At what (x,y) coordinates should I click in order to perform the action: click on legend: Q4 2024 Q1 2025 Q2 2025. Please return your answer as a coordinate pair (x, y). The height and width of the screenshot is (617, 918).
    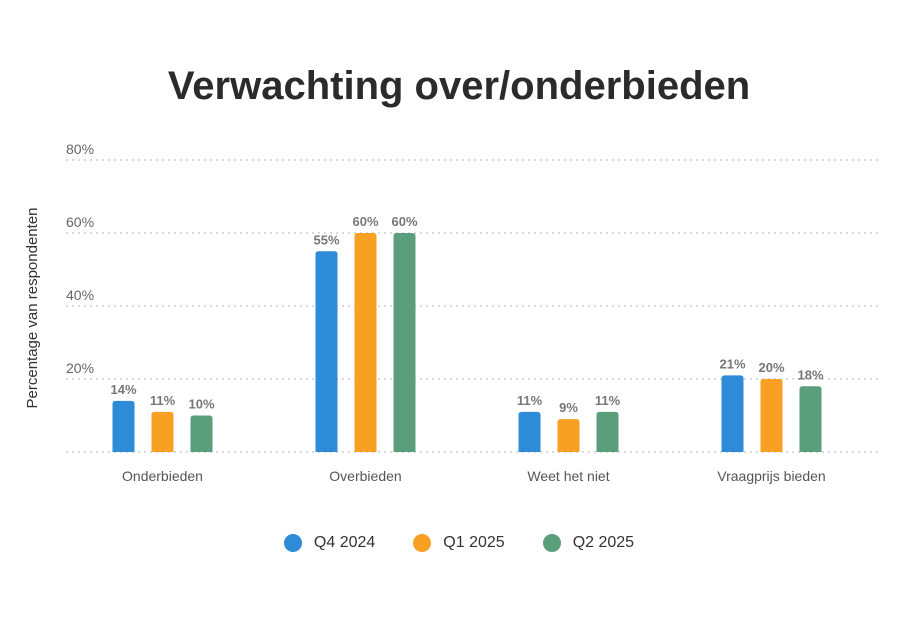
    Looking at the image, I should click on (459, 543).